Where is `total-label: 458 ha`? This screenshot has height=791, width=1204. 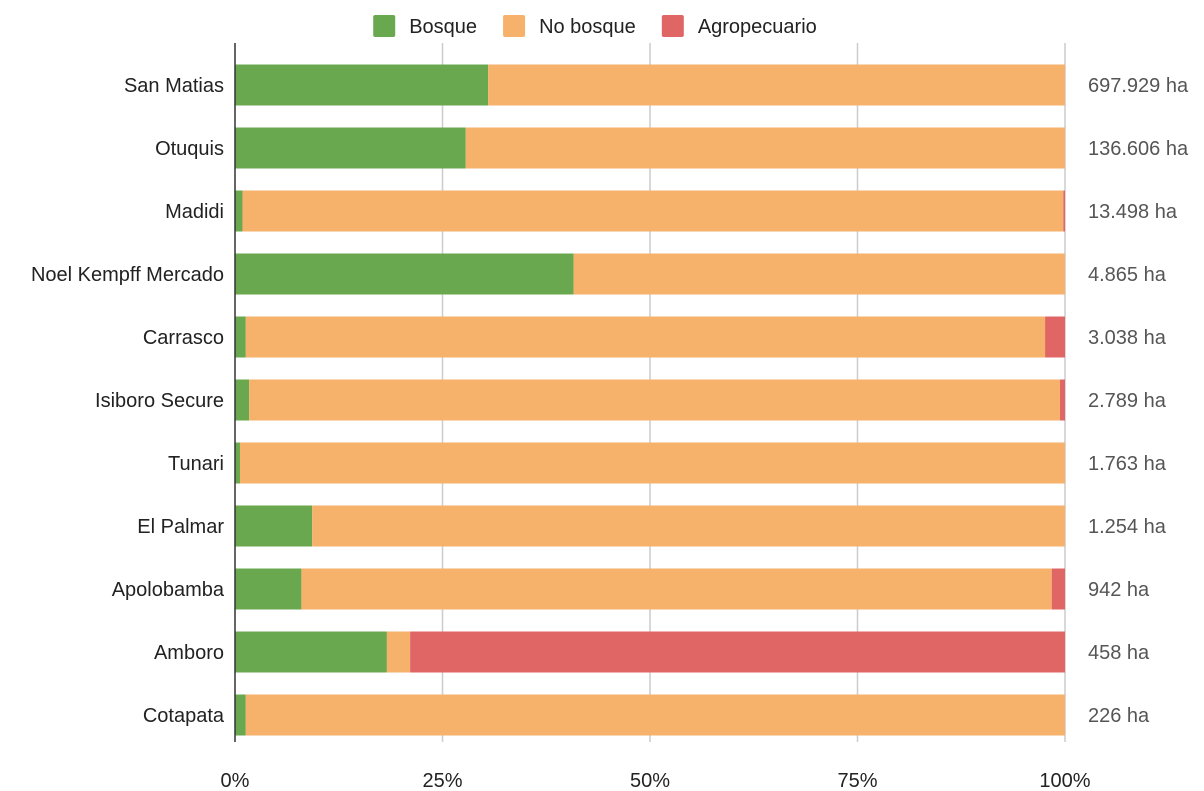
total-label: 458 ha is located at coordinates (1119, 653).